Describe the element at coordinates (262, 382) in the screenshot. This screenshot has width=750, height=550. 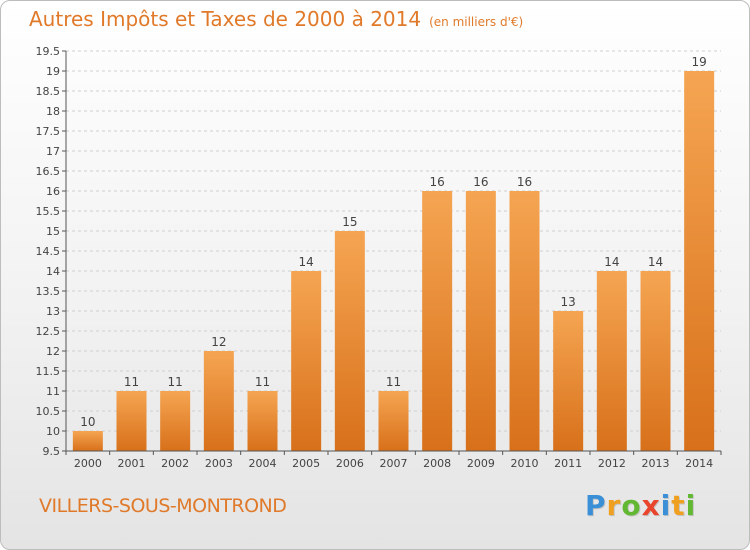
I see `data-label-2004: 11` at that location.